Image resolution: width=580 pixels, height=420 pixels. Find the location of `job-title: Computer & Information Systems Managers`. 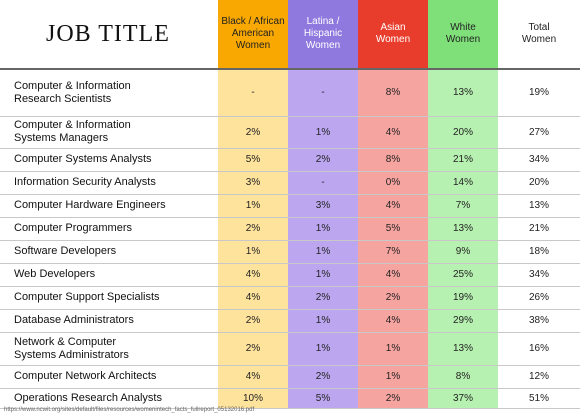

job-title: Computer & Information Systems Managers is located at coordinates (109, 132).